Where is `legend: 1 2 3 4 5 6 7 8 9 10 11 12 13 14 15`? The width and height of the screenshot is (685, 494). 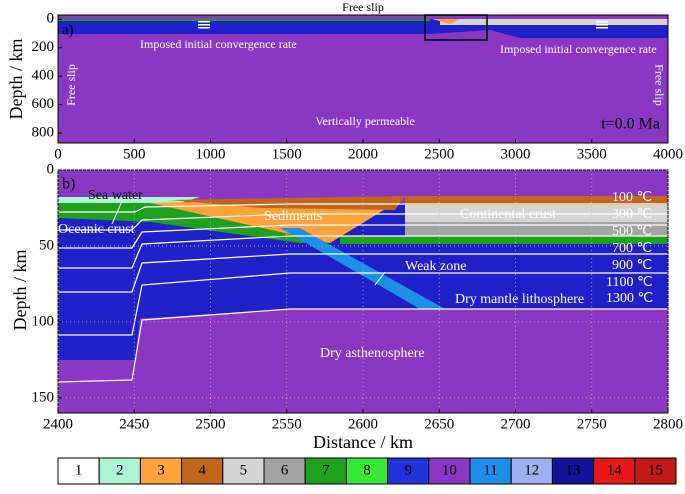 legend: 1 2 3 4 5 6 7 8 9 10 11 12 13 14 15 is located at coordinates (367, 471).